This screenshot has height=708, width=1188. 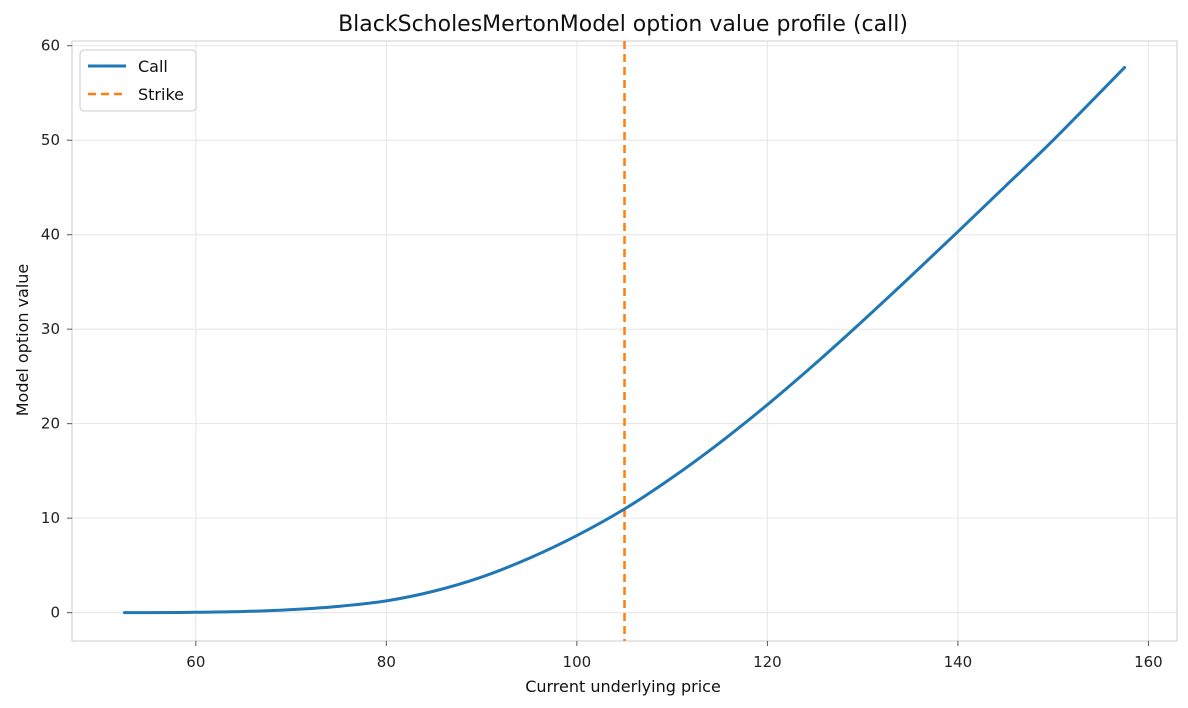 I want to click on y-tick-label: 40, so click(x=50, y=235).